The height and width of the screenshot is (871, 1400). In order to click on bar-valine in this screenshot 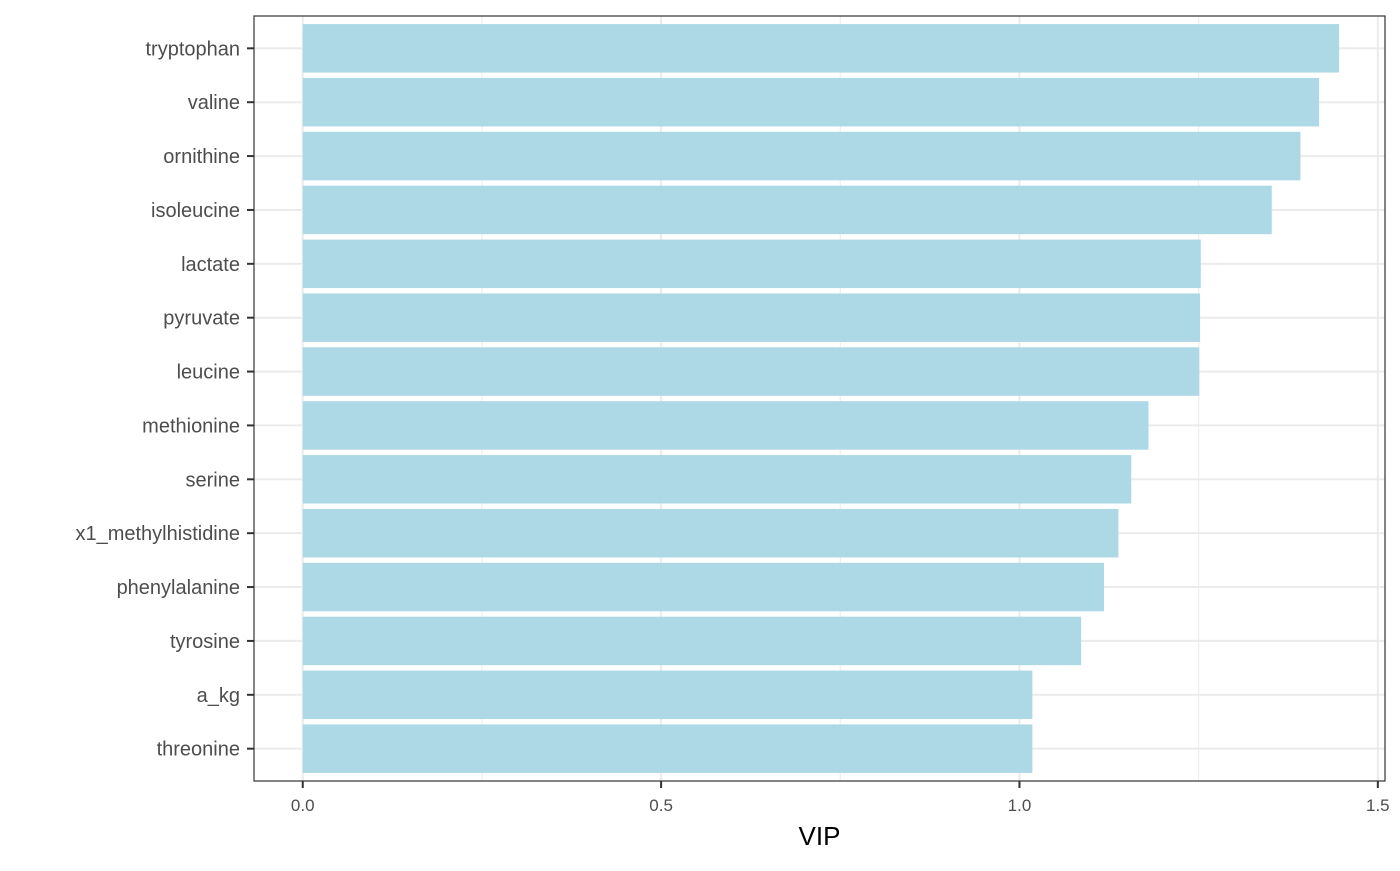, I will do `click(811, 102)`.